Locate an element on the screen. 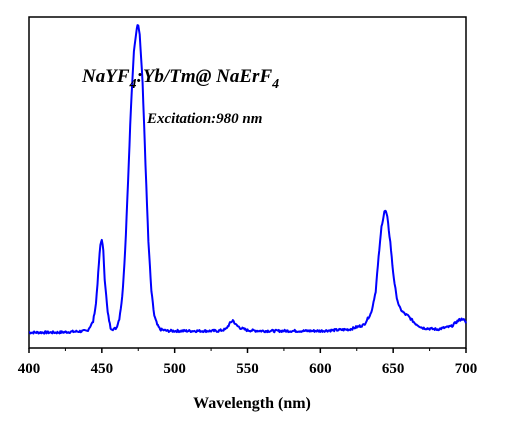  formula-sub-2: 4 is located at coordinates (275, 84).